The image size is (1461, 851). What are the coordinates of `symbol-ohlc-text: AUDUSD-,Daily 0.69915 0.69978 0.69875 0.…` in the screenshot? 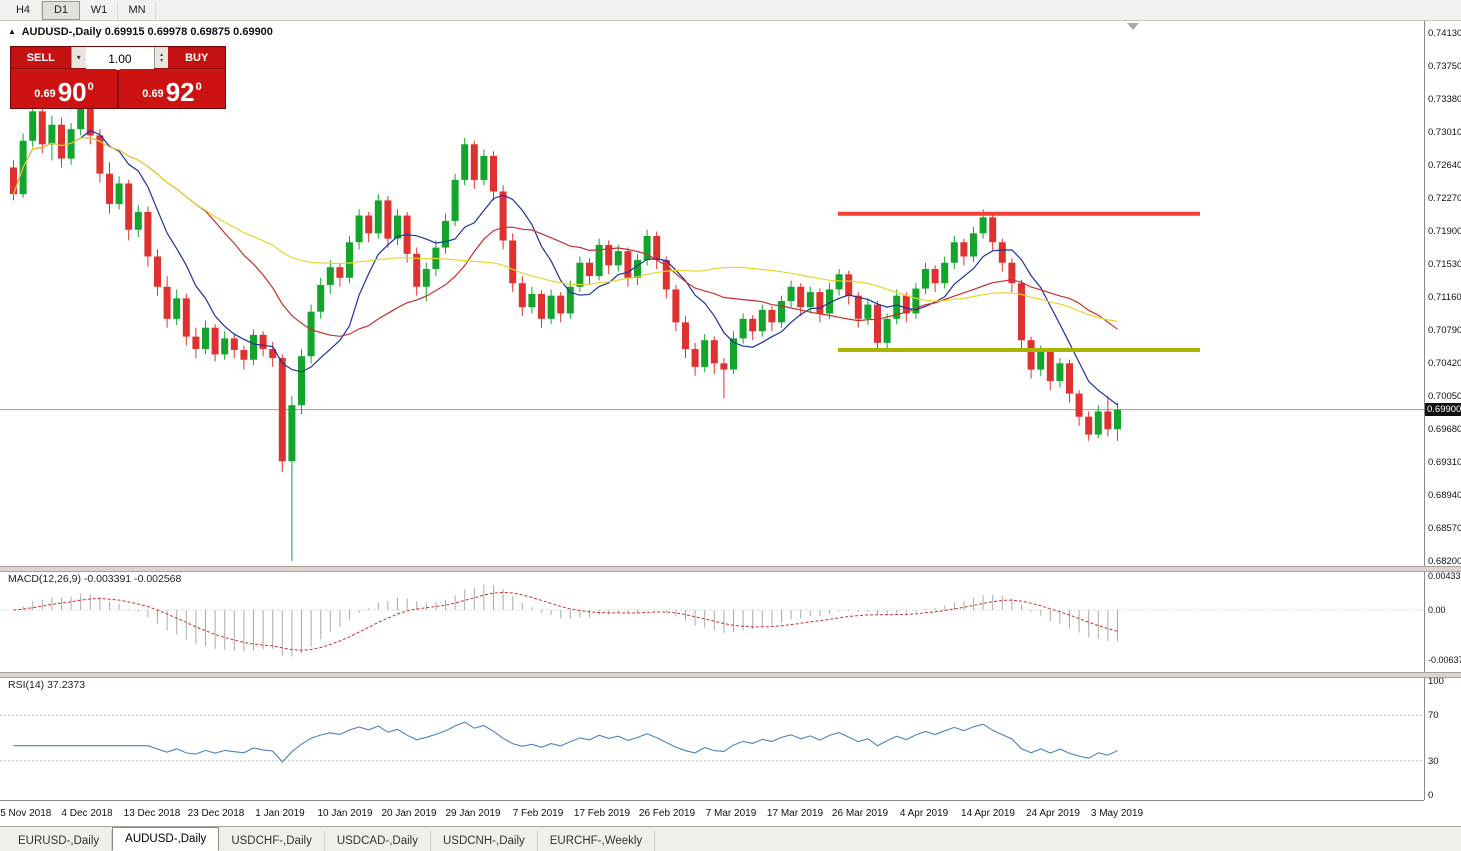 It's located at (147, 32).